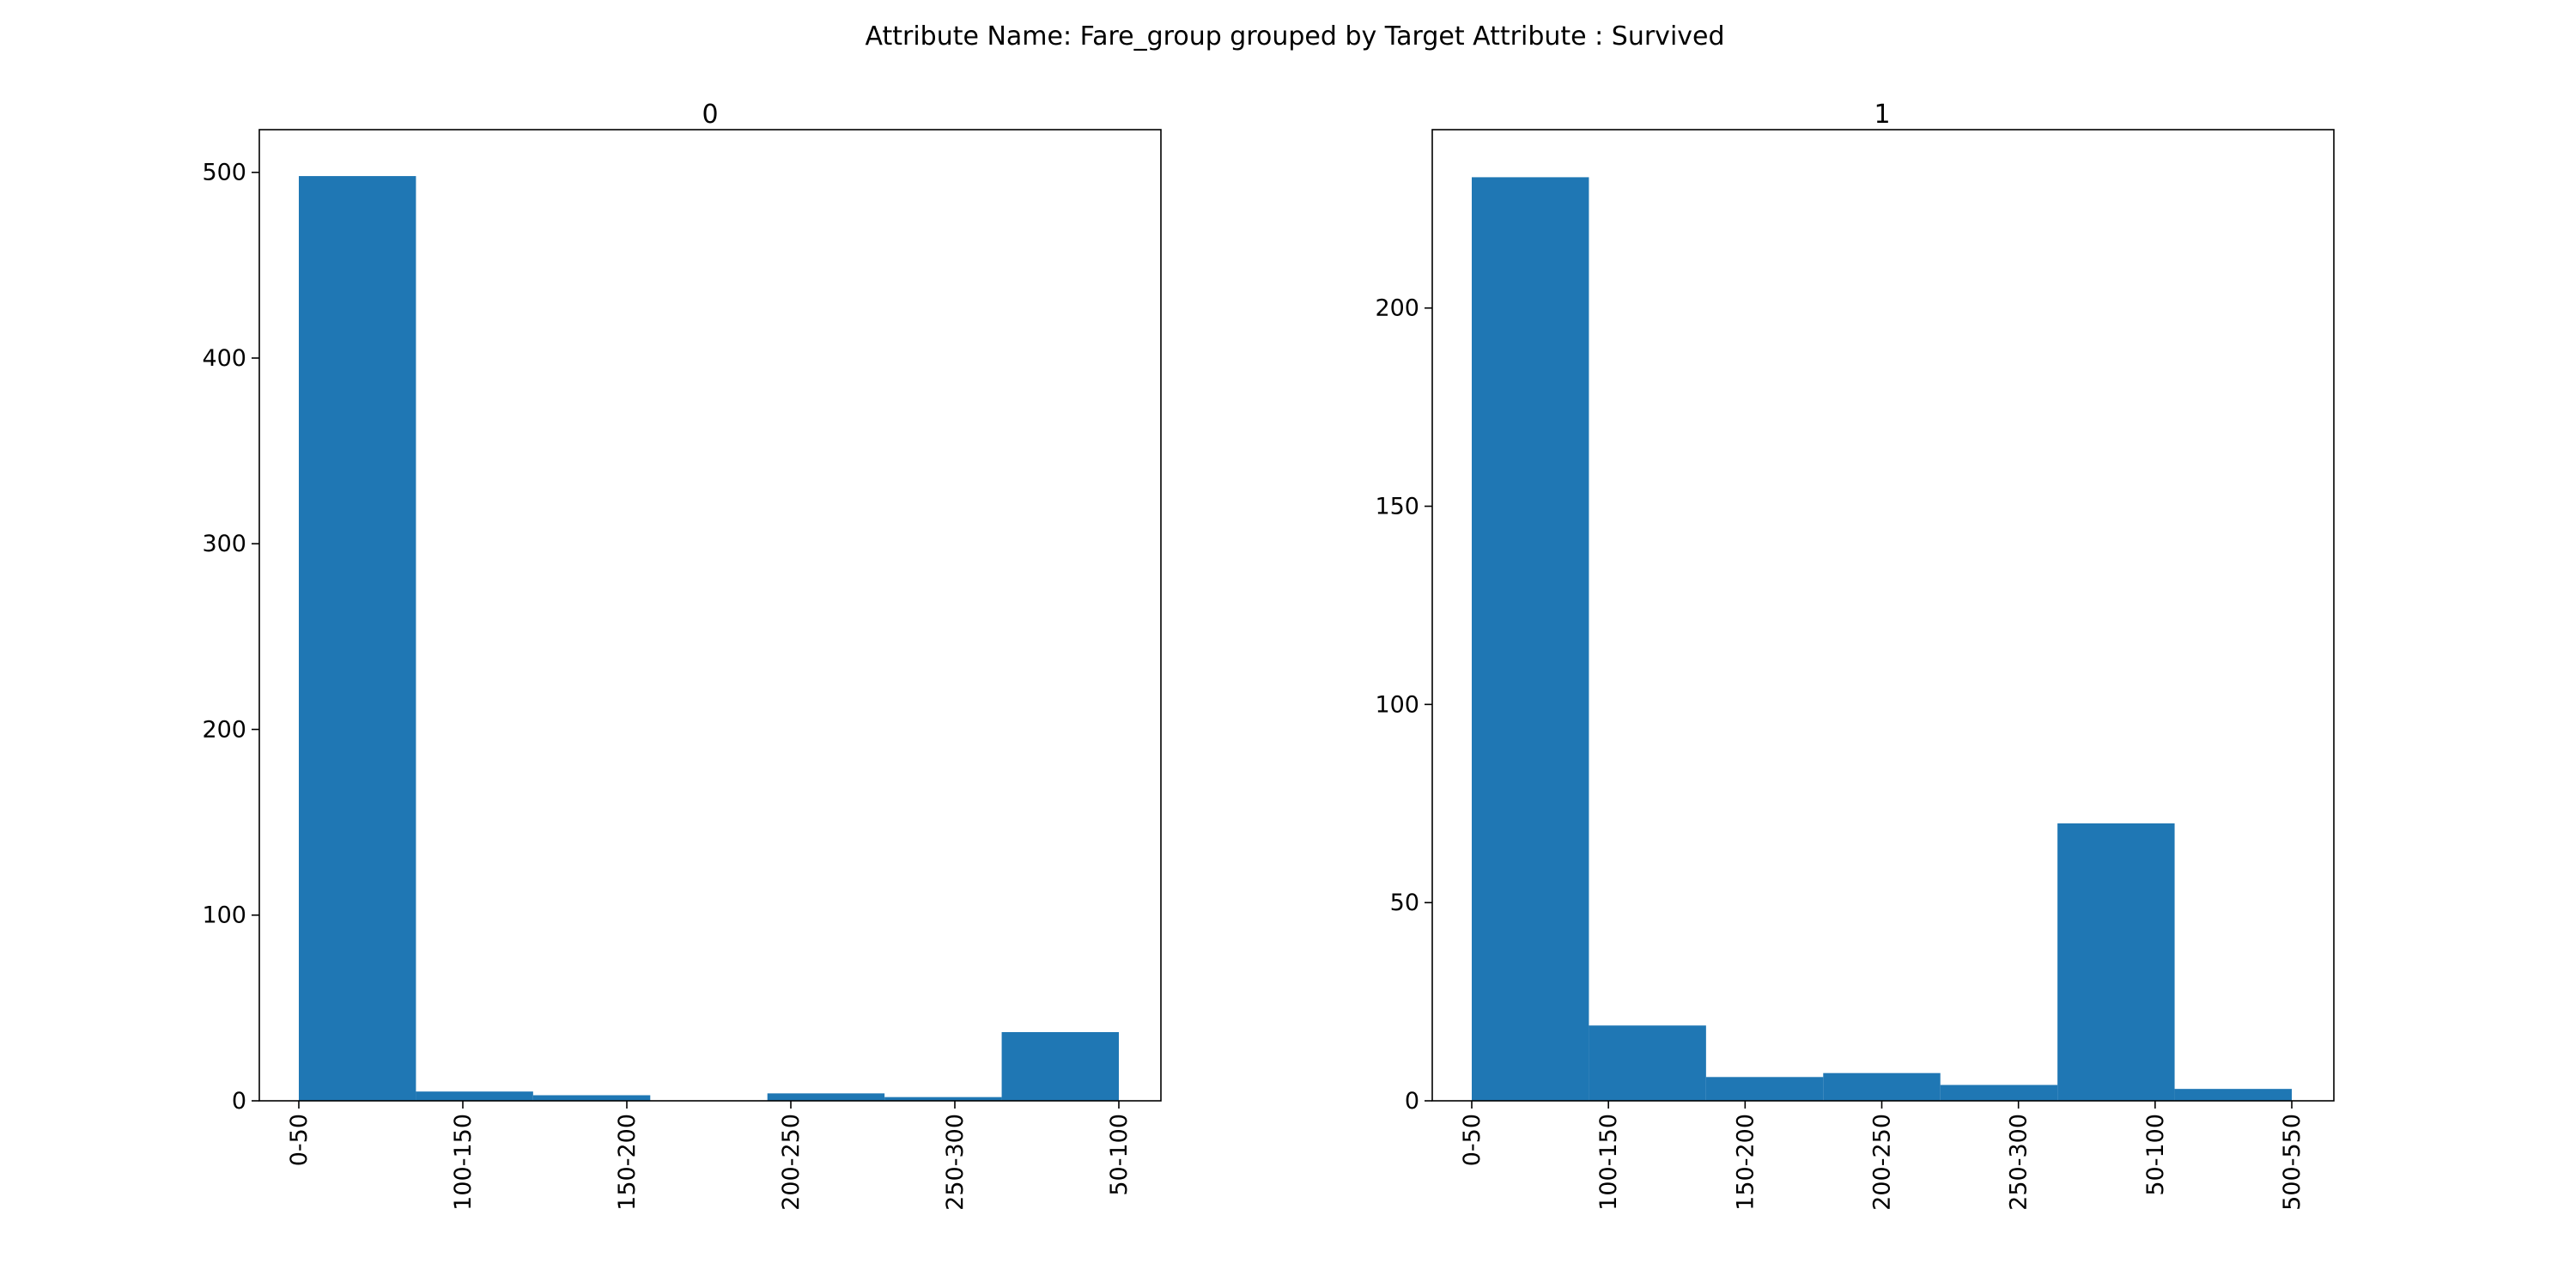 The height and width of the screenshot is (1288, 2576). Describe the element at coordinates (1404, 903) in the screenshot. I see `y-tick-label: 50` at that location.